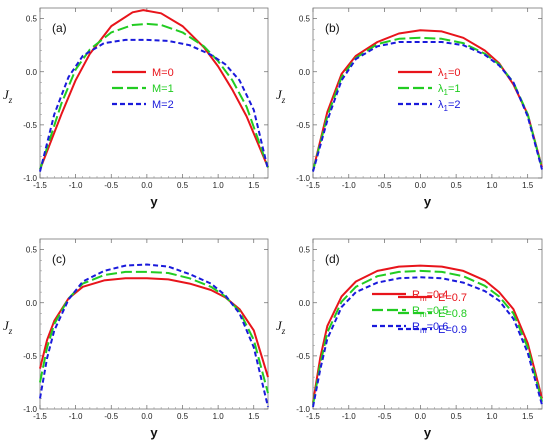 The width and height of the screenshot is (550, 445). I want to click on panel-label: (d), so click(332, 259).